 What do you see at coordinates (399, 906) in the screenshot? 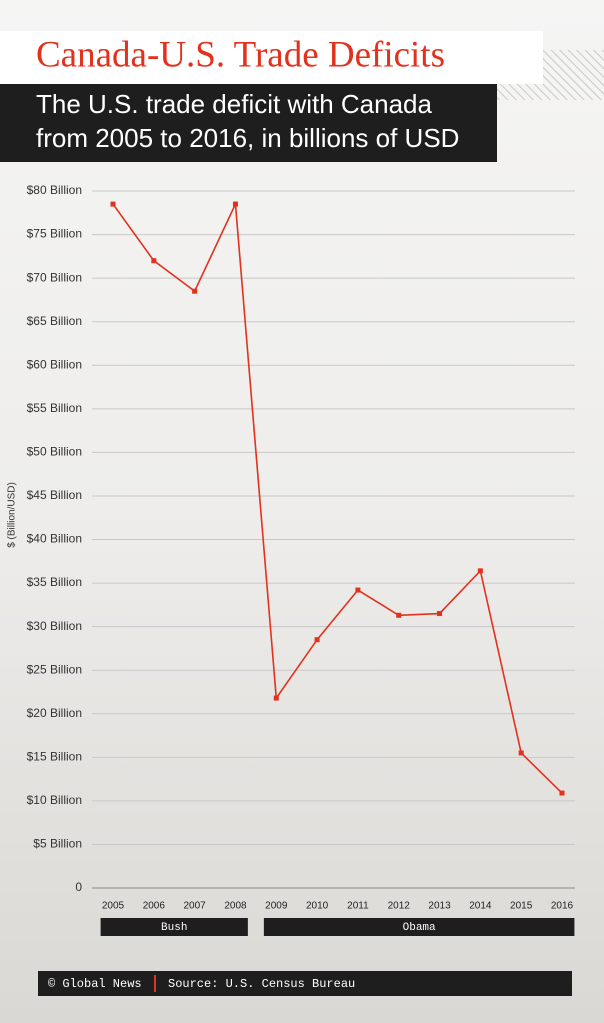
I see `x-tick-label: 2012` at bounding box center [399, 906].